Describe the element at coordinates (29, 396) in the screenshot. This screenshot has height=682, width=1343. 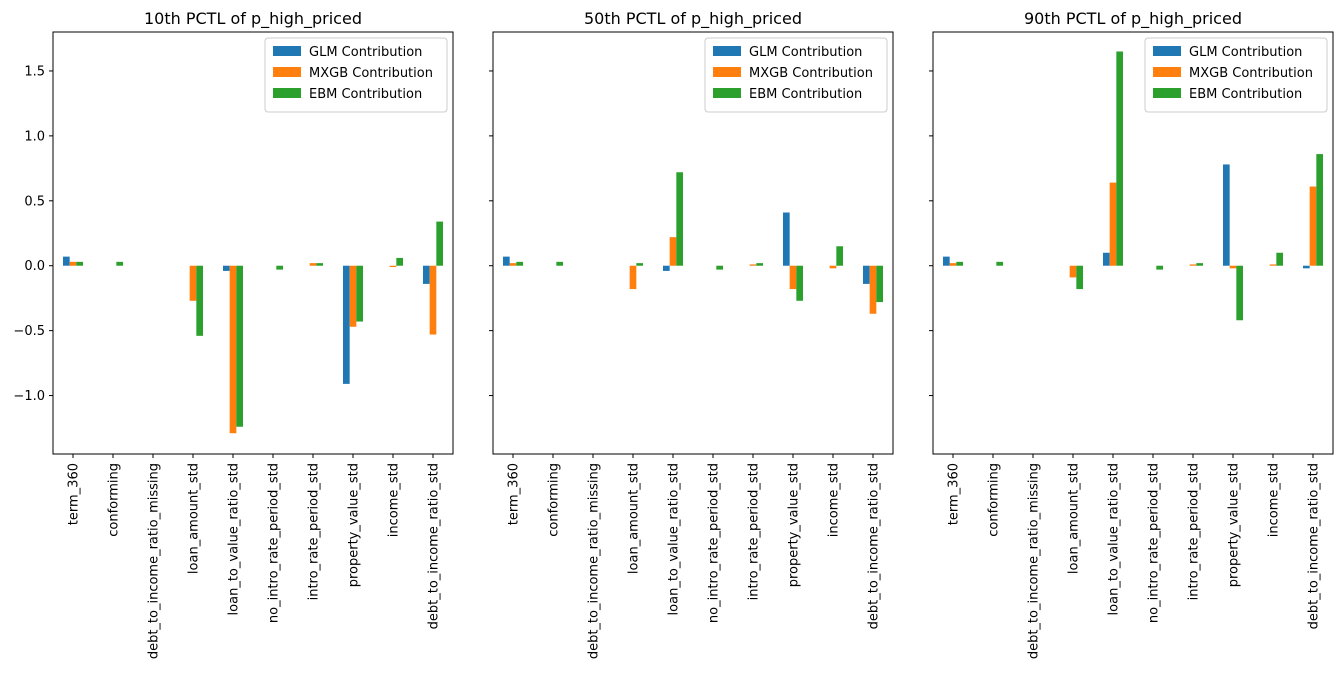
I see `y-tick-label: −1.0` at that location.